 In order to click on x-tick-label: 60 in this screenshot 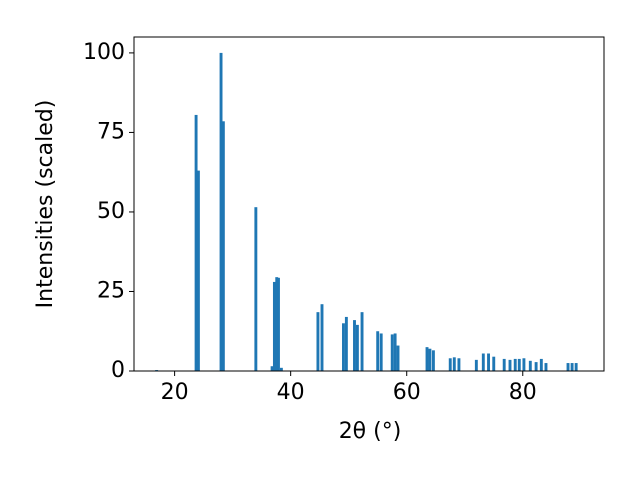, I will do `click(407, 392)`.